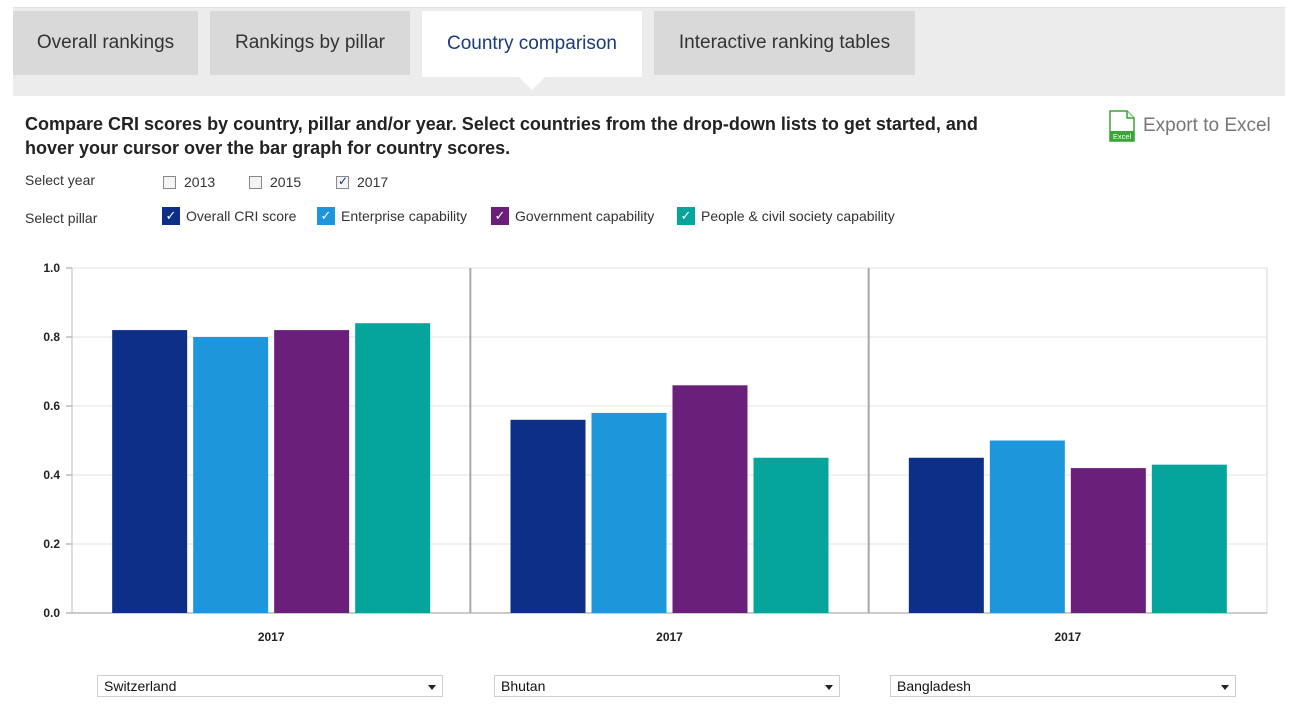  Describe the element at coordinates (140, 686) in the screenshot. I see `country-select-value: Switzerland` at that location.